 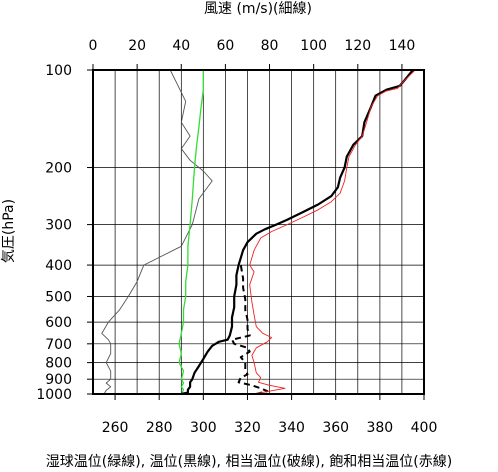 I want to click on y-tick-label: 200, so click(x=58, y=169).